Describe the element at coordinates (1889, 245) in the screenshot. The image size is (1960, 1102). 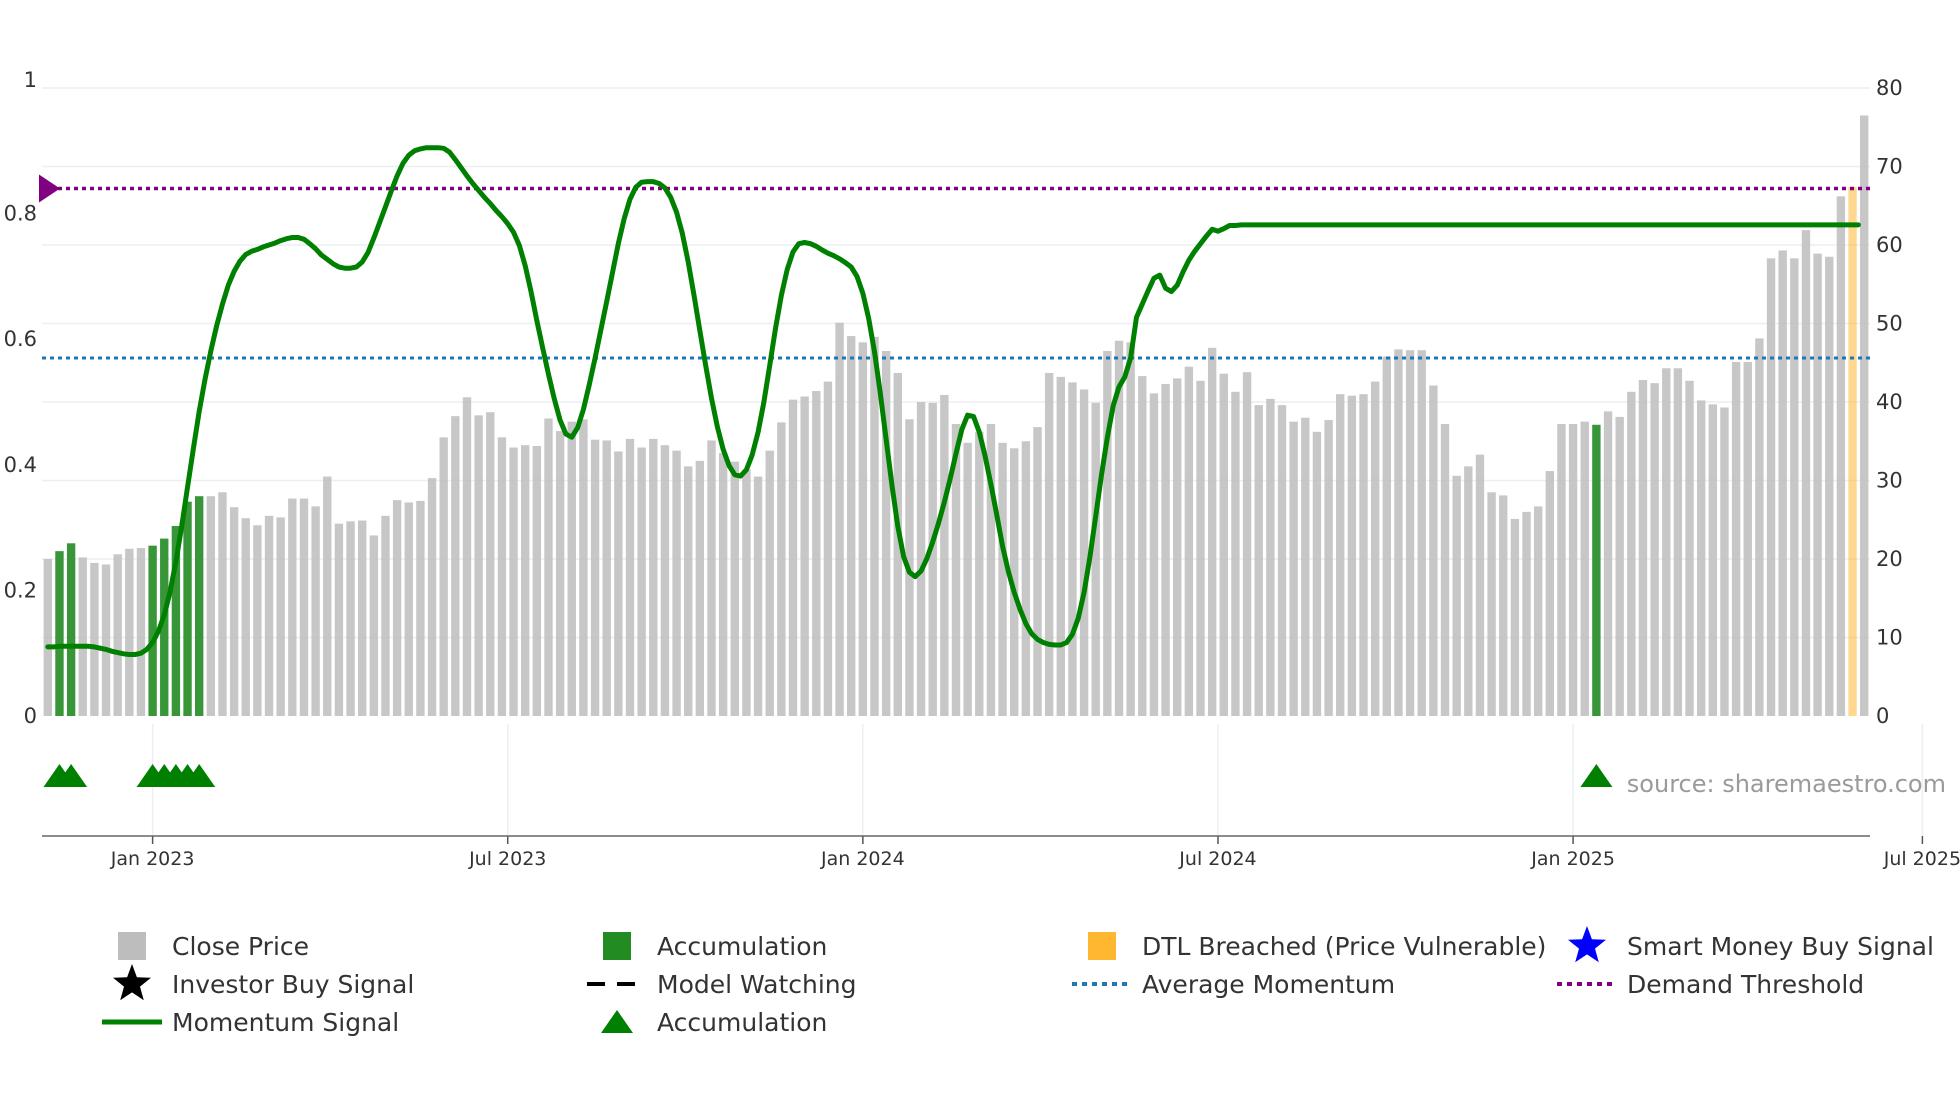
I see `y-right-tick-label: 60` at that location.